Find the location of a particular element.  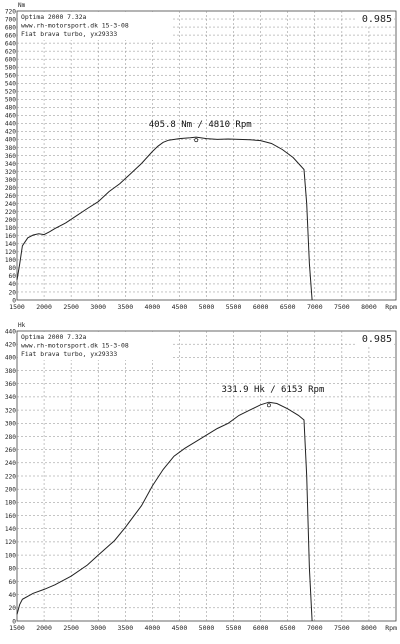

x-tick-label: 4000 is located at coordinates (153, 628).